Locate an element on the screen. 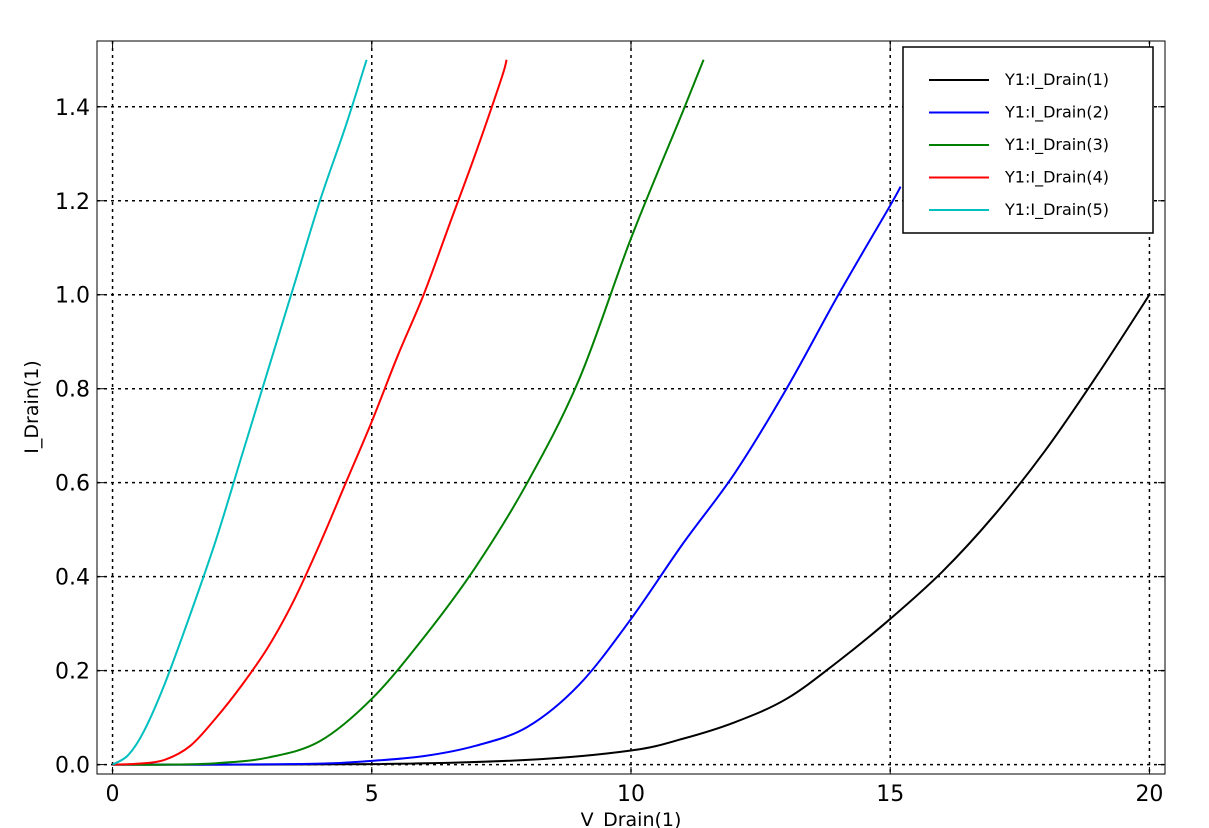 This screenshot has width=1209, height=828. x-tick-label: 0 is located at coordinates (113, 794).